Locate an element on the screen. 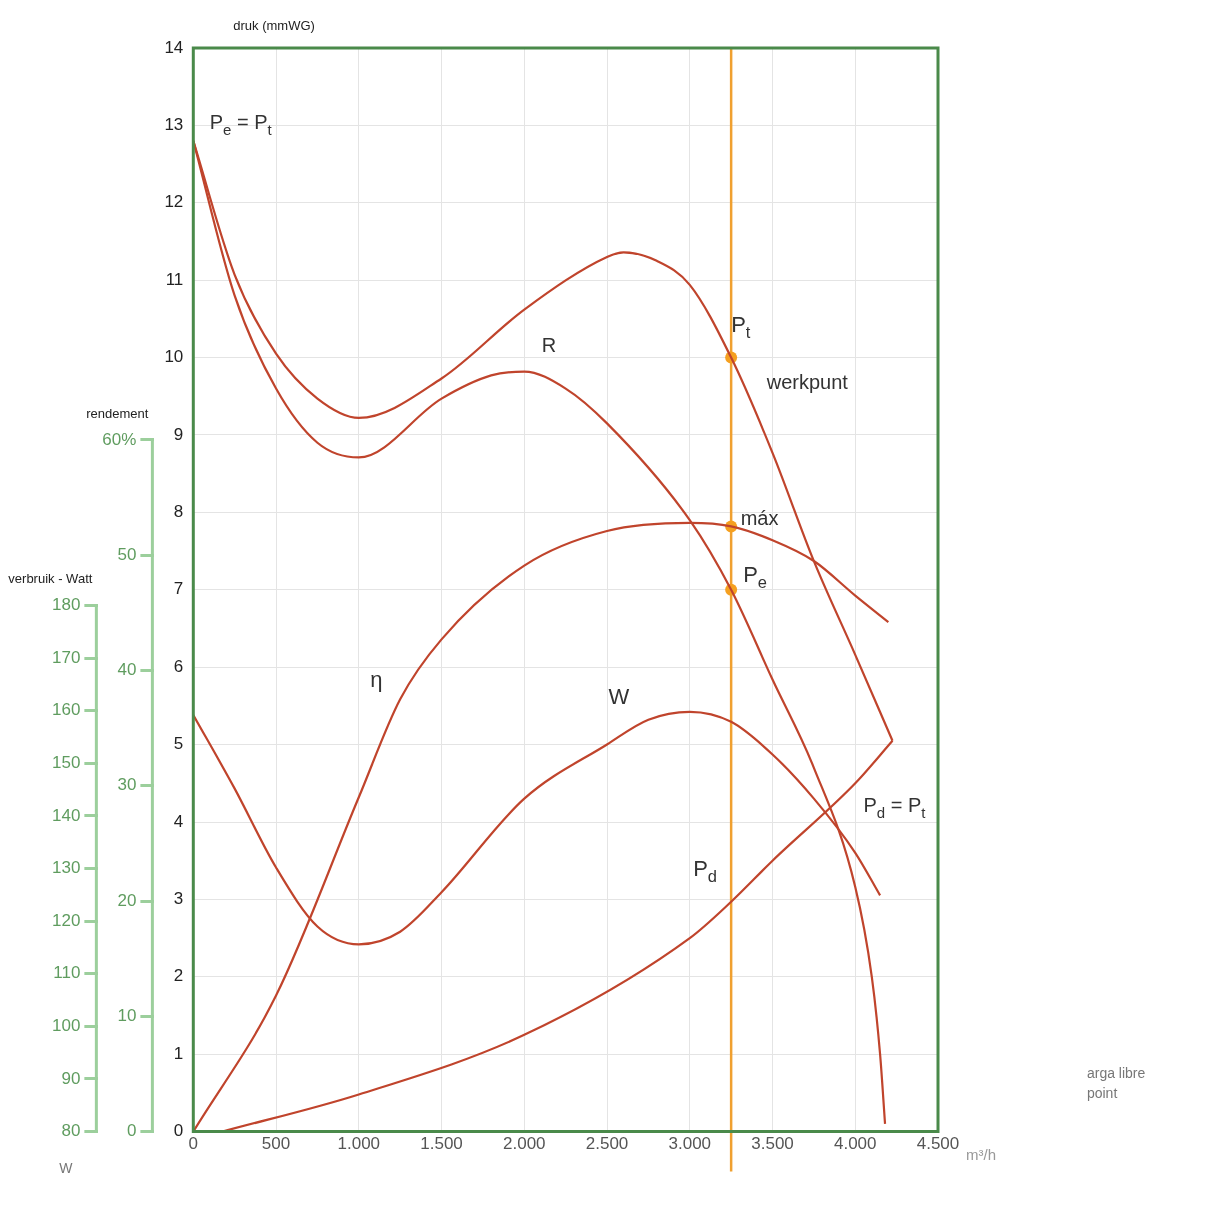 The width and height of the screenshot is (1223, 1212). text: W is located at coordinates (66, 1168).